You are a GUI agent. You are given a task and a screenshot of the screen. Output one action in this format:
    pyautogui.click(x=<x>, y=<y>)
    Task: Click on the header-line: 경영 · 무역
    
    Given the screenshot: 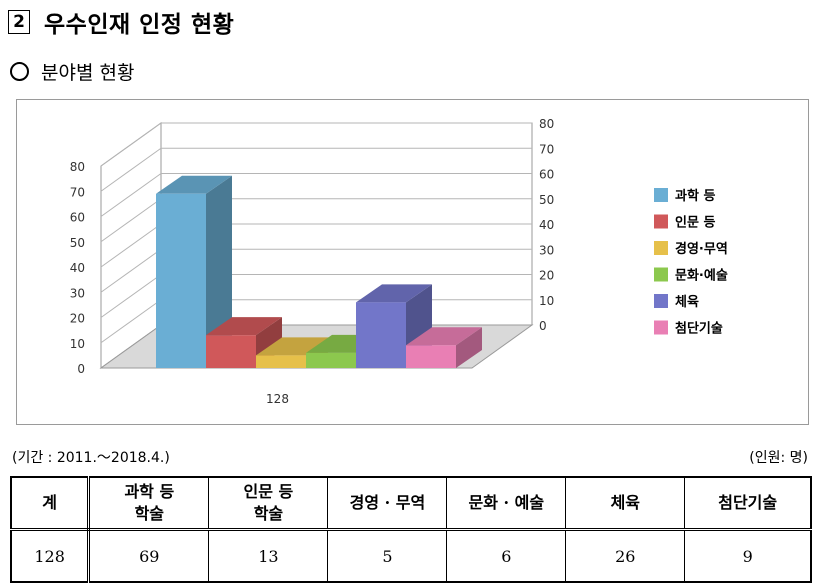 What is the action you would take?
    pyautogui.click(x=387, y=502)
    